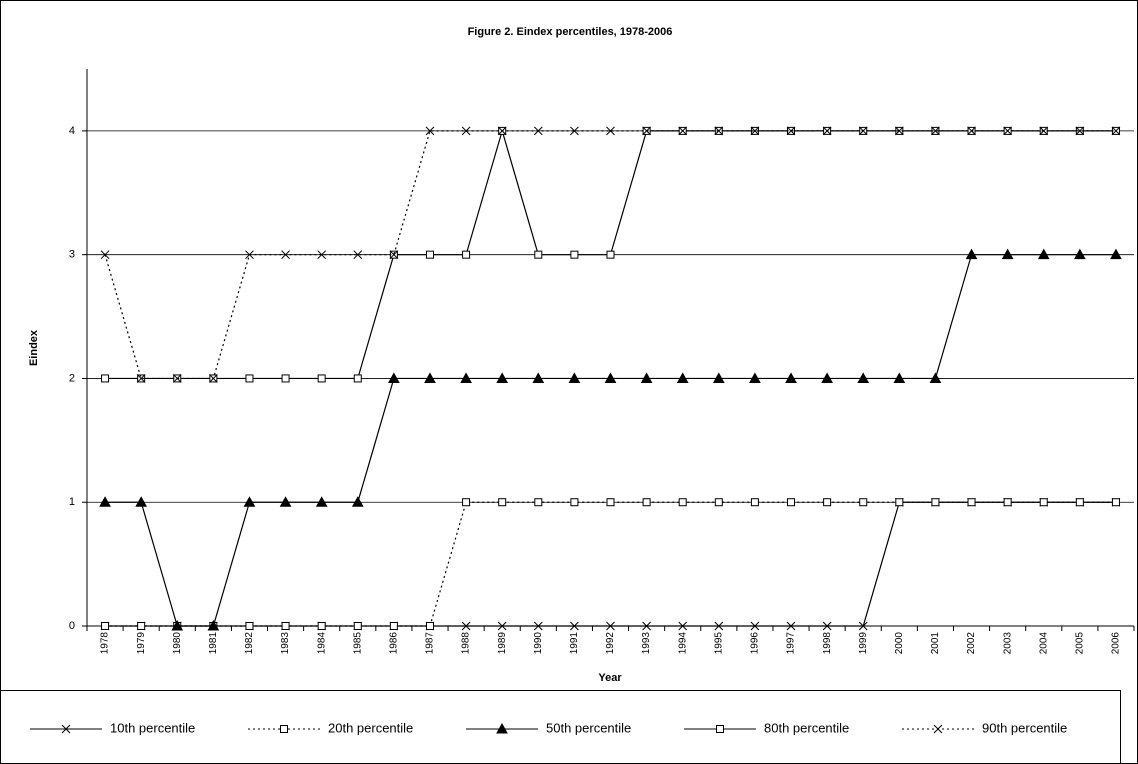 The image size is (1138, 764). What do you see at coordinates (827, 643) in the screenshot?
I see `x-tick-label: 1998` at bounding box center [827, 643].